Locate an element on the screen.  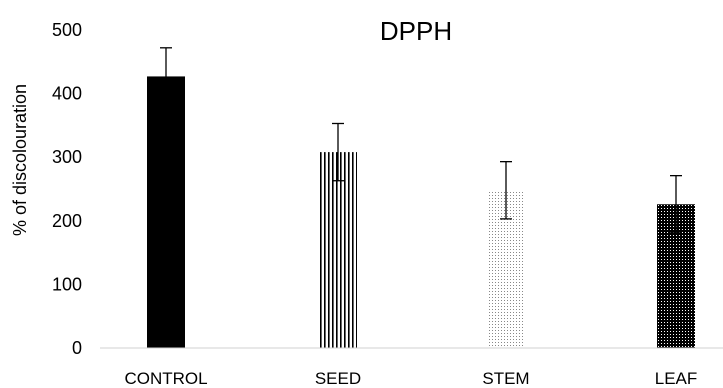
y-tick-label: 0 is located at coordinates (77, 348).